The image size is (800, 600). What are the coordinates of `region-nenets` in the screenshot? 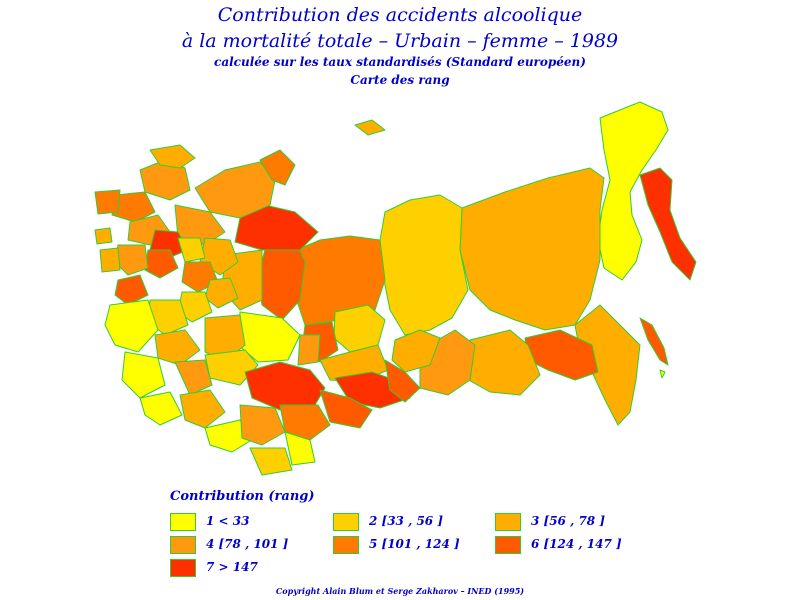 It's located at (277, 167).